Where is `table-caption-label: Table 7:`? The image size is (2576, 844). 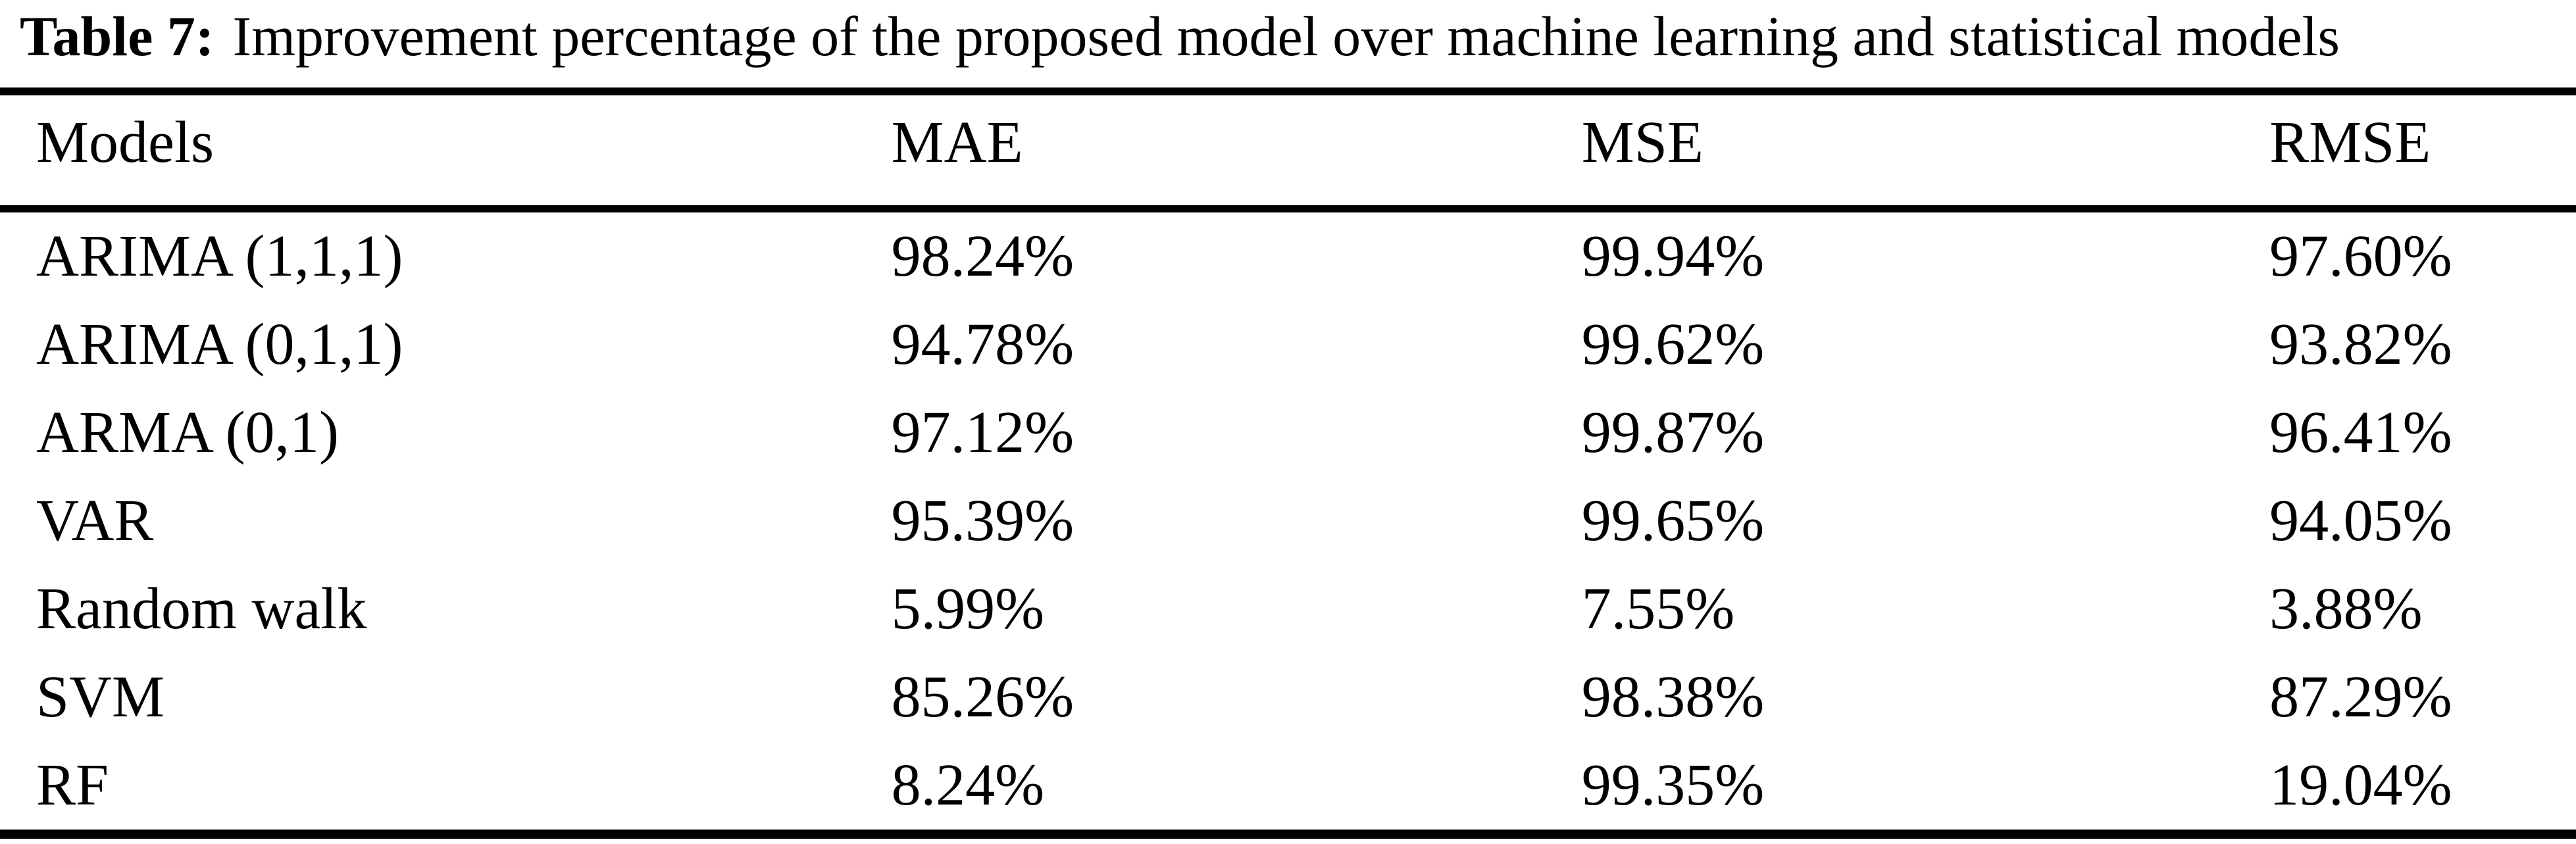 table-caption-label: Table 7: is located at coordinates (118, 36).